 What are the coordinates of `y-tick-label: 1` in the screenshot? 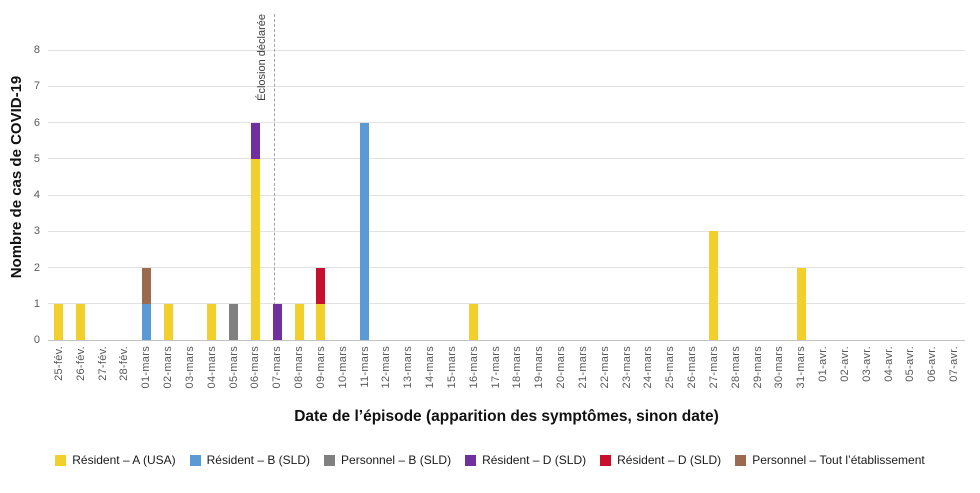 It's located at (36, 303).